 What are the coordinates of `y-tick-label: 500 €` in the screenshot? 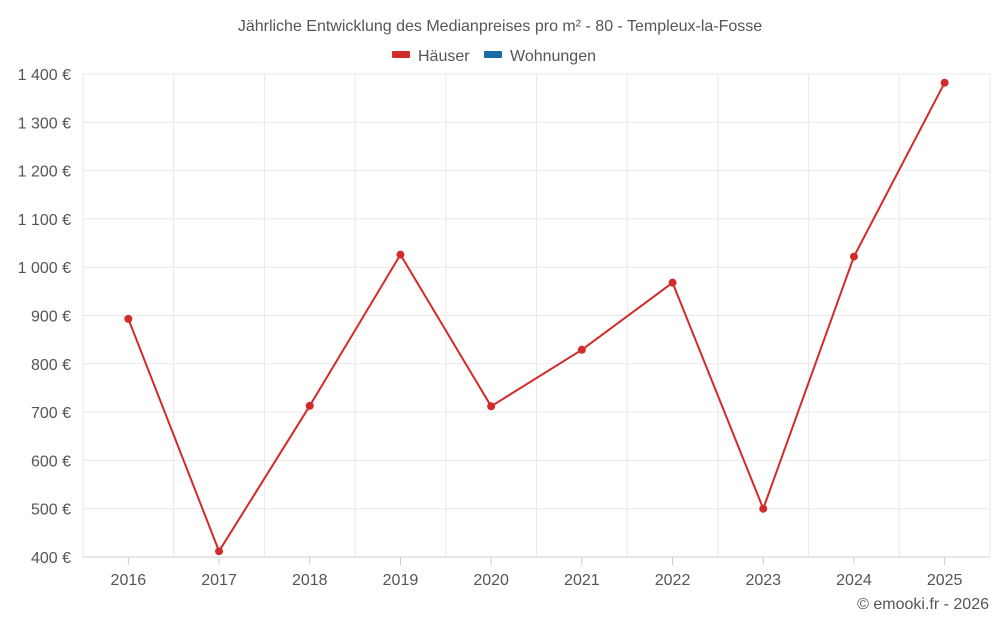 It's located at (51, 510).